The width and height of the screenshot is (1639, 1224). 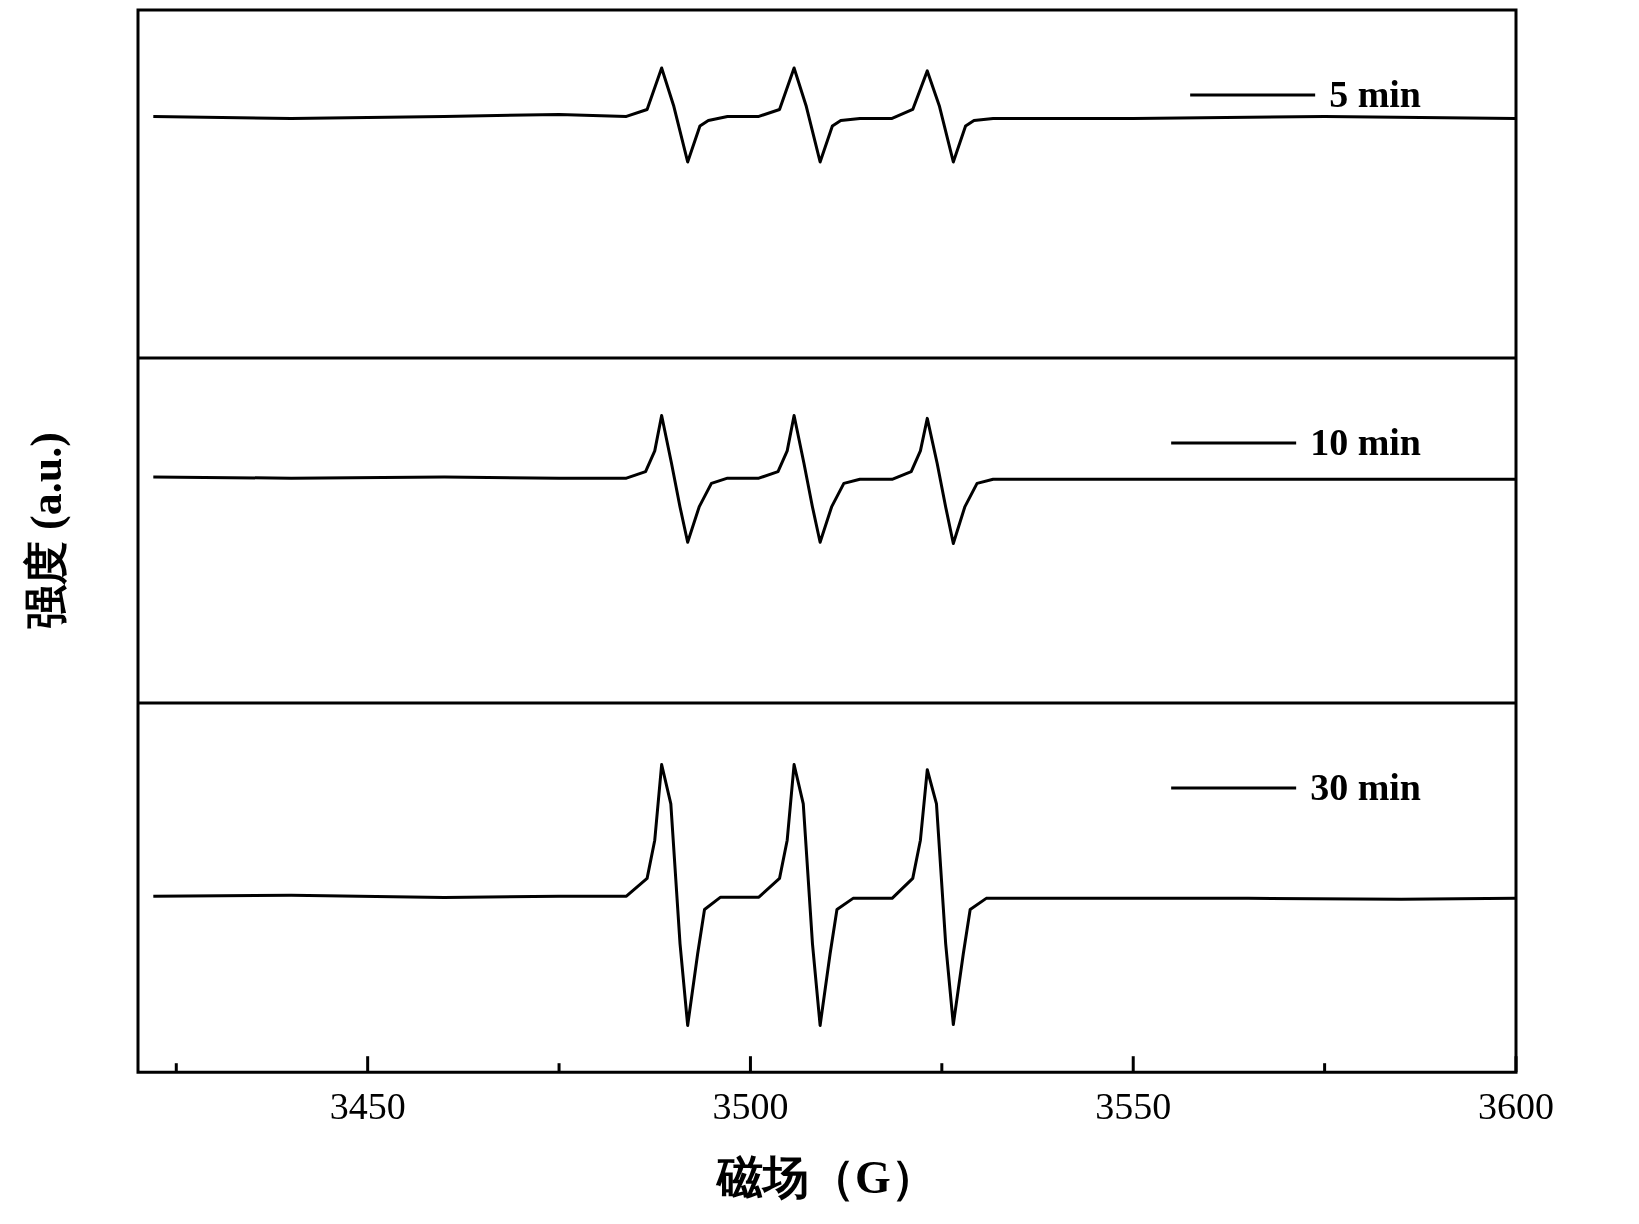 I want to click on x-axis-title: 磁场（G）, so click(x=826, y=1178).